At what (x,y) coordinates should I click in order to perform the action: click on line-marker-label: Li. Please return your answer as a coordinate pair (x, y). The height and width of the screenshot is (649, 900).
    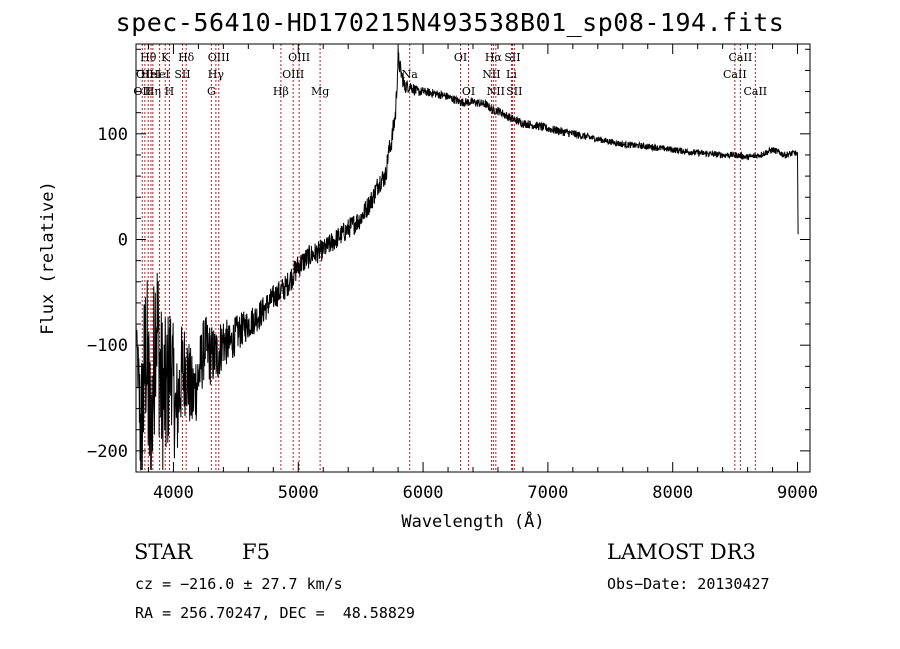
    Looking at the image, I should click on (511, 74).